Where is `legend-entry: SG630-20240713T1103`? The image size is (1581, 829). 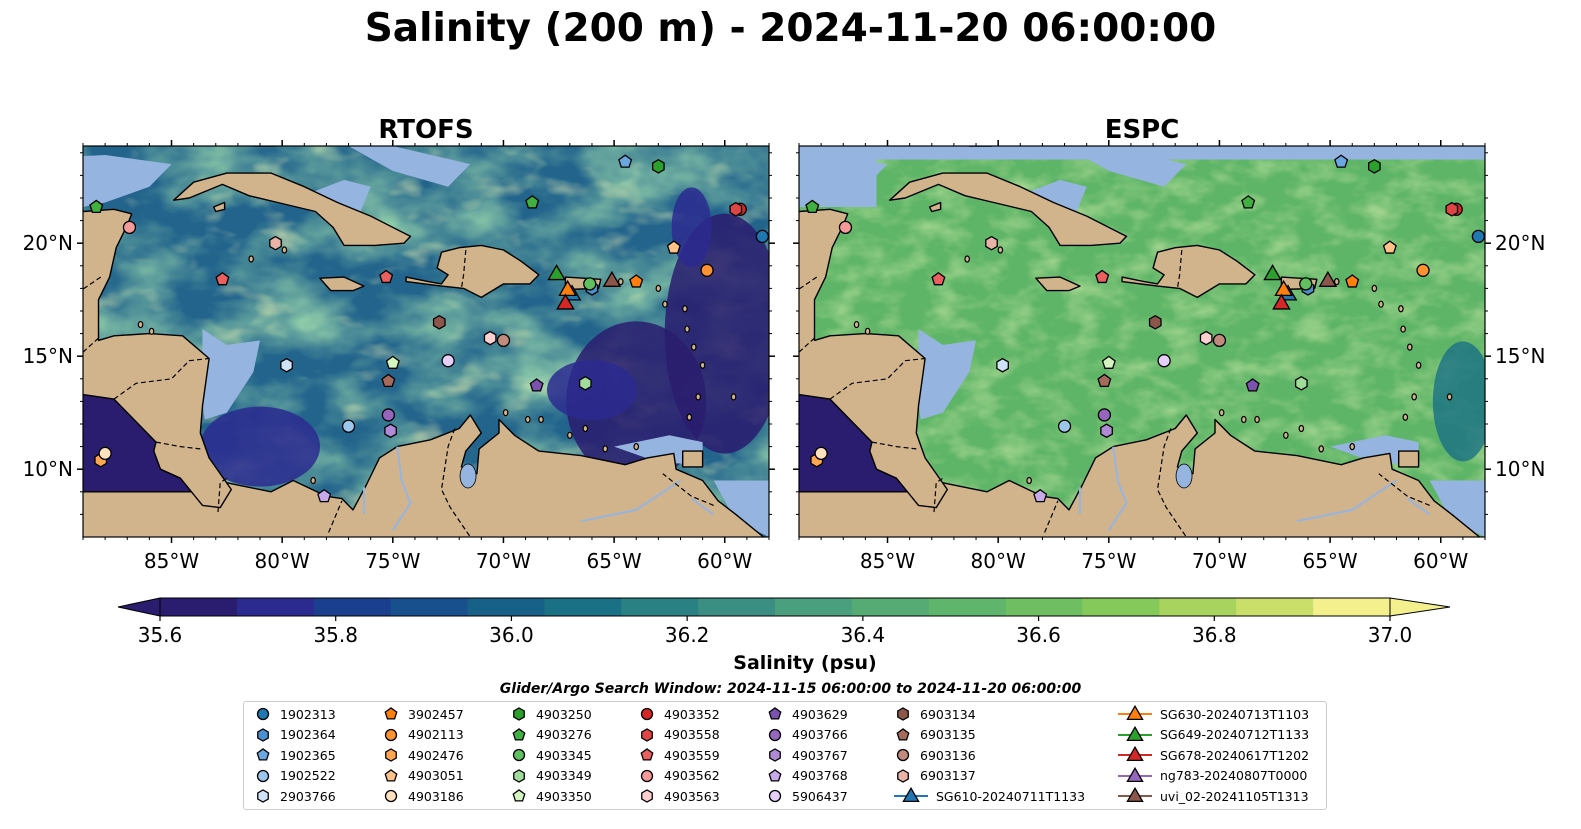 legend-entry: SG630-20240713T1103 is located at coordinates (1213, 714).